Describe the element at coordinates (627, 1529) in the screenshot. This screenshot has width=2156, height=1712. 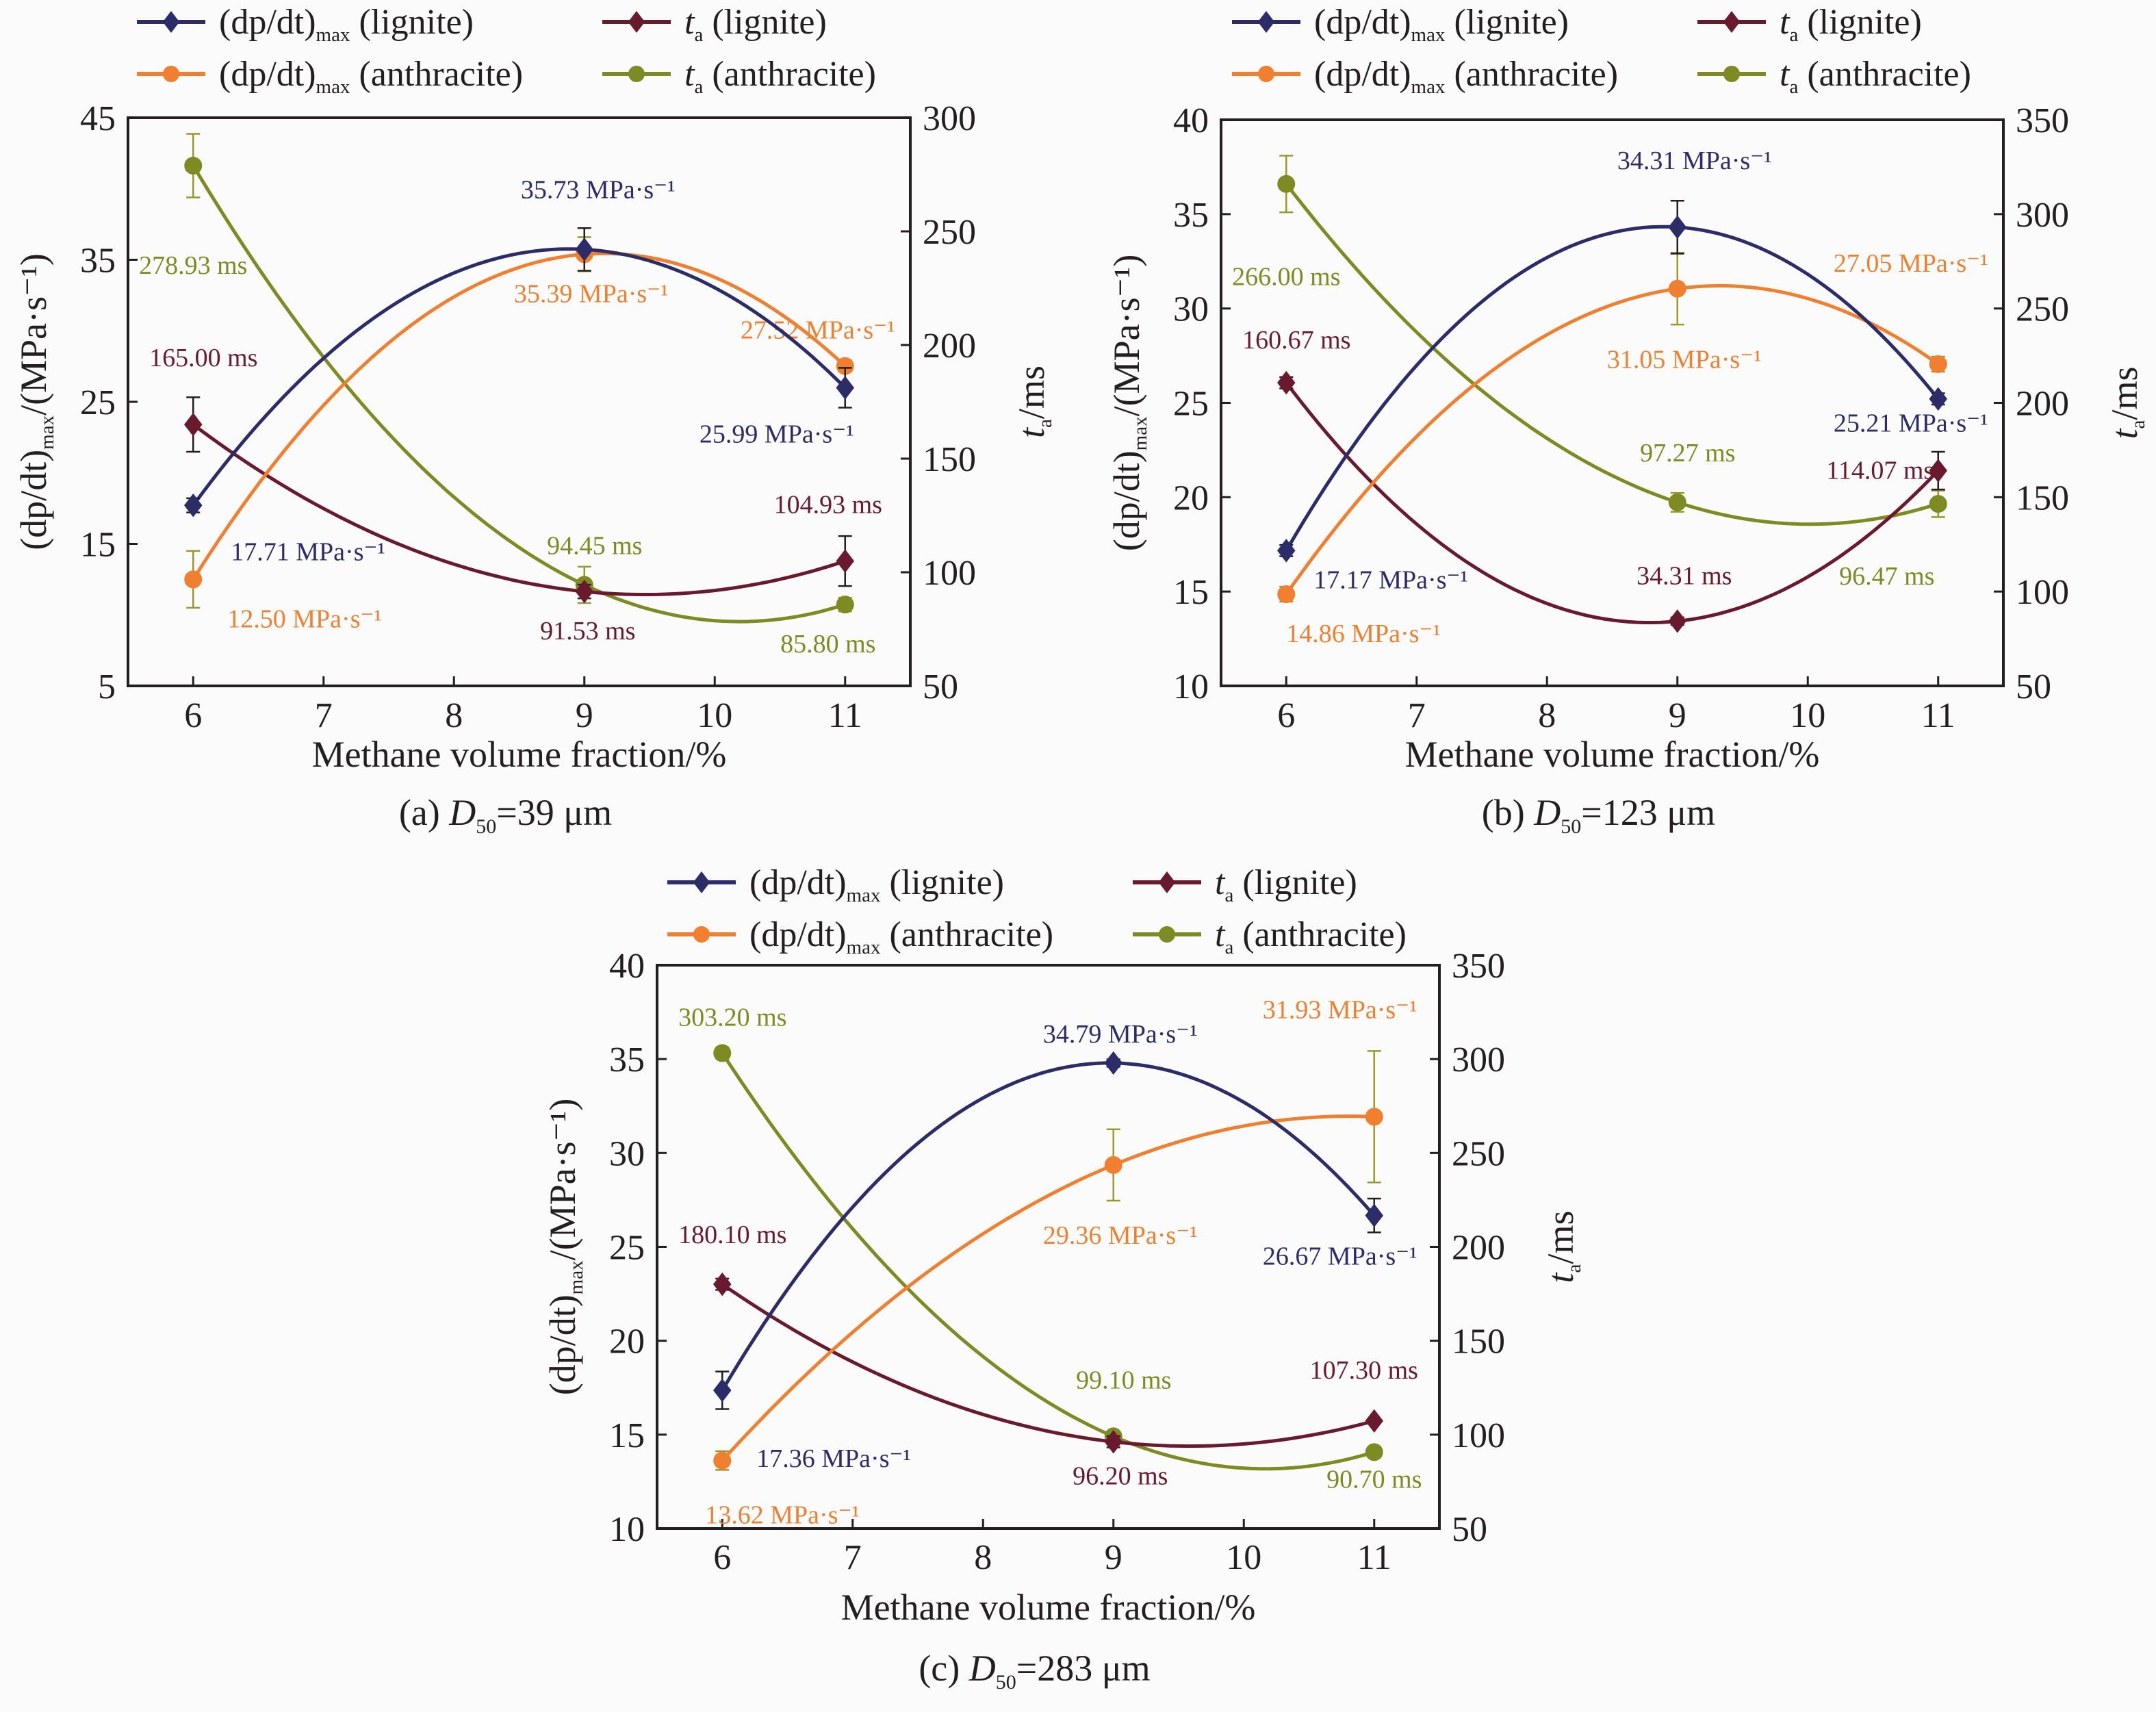
I see `y-tick-label: 10` at that location.